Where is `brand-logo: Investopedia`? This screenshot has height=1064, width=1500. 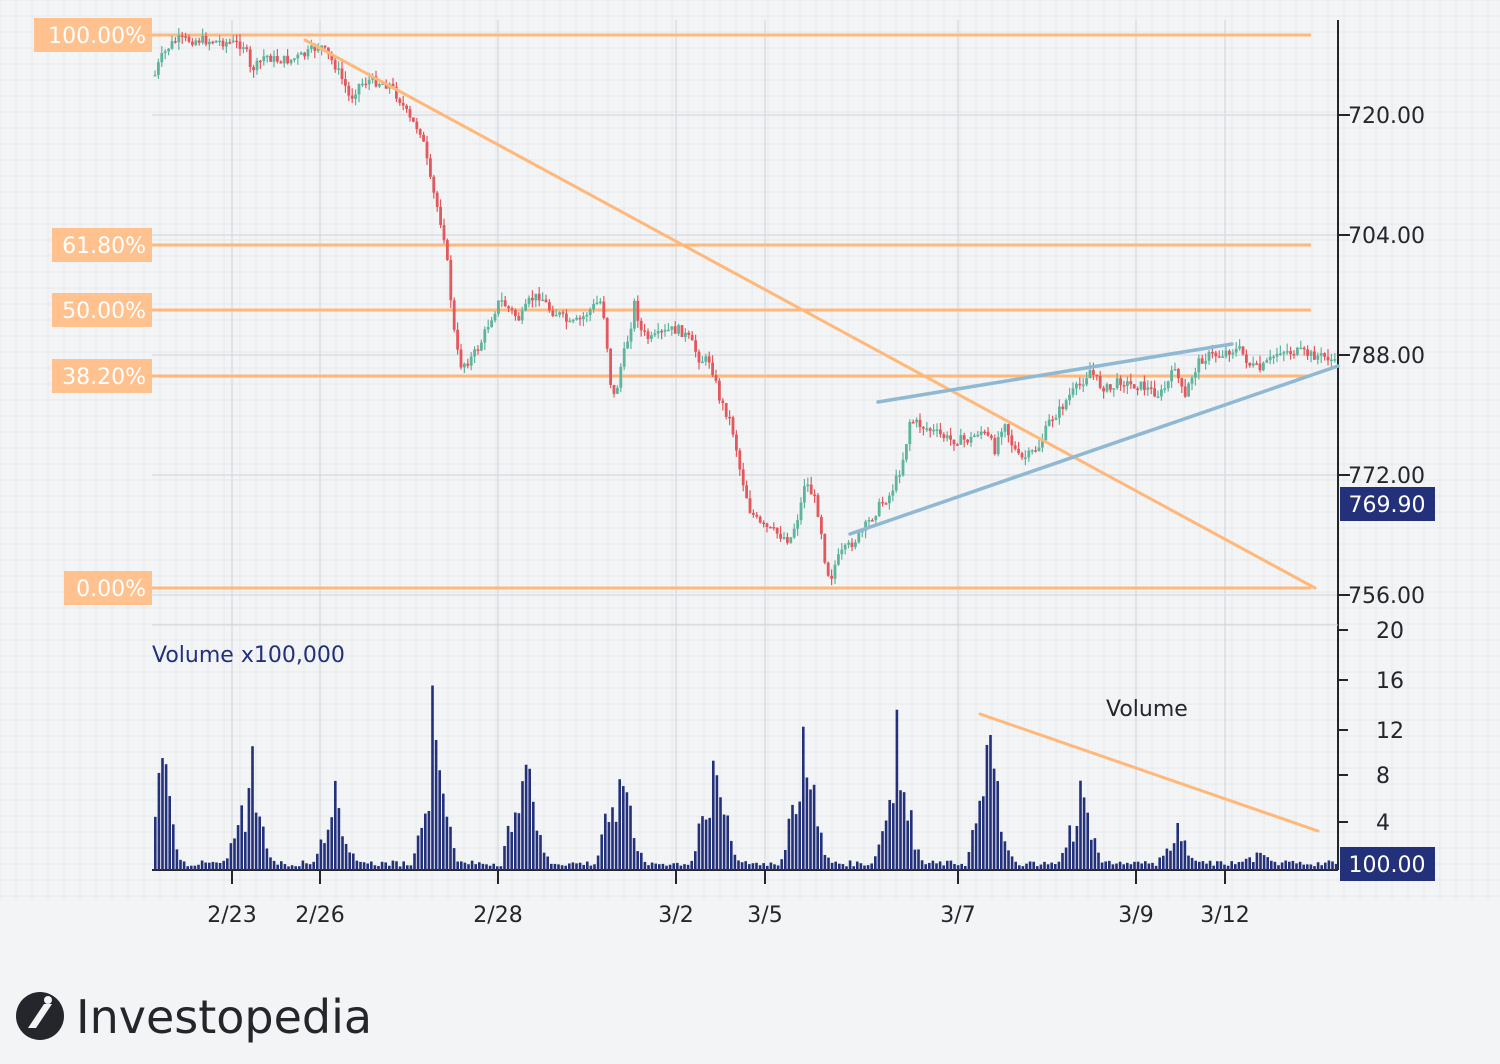 brand-logo: Investopedia is located at coordinates (194, 1017).